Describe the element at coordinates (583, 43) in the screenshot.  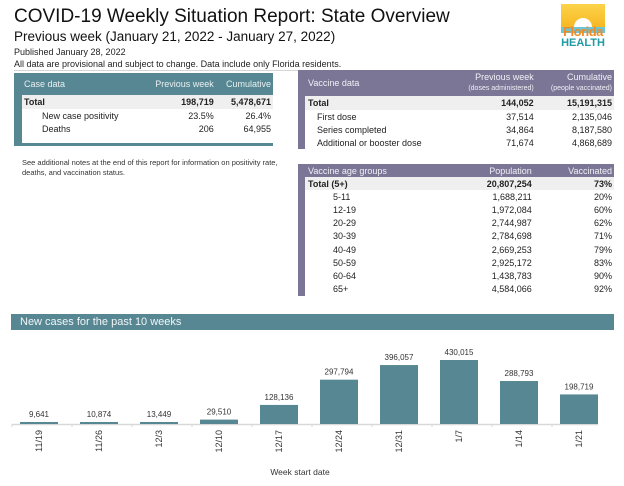
I see `logo-line2: HEALTH` at that location.